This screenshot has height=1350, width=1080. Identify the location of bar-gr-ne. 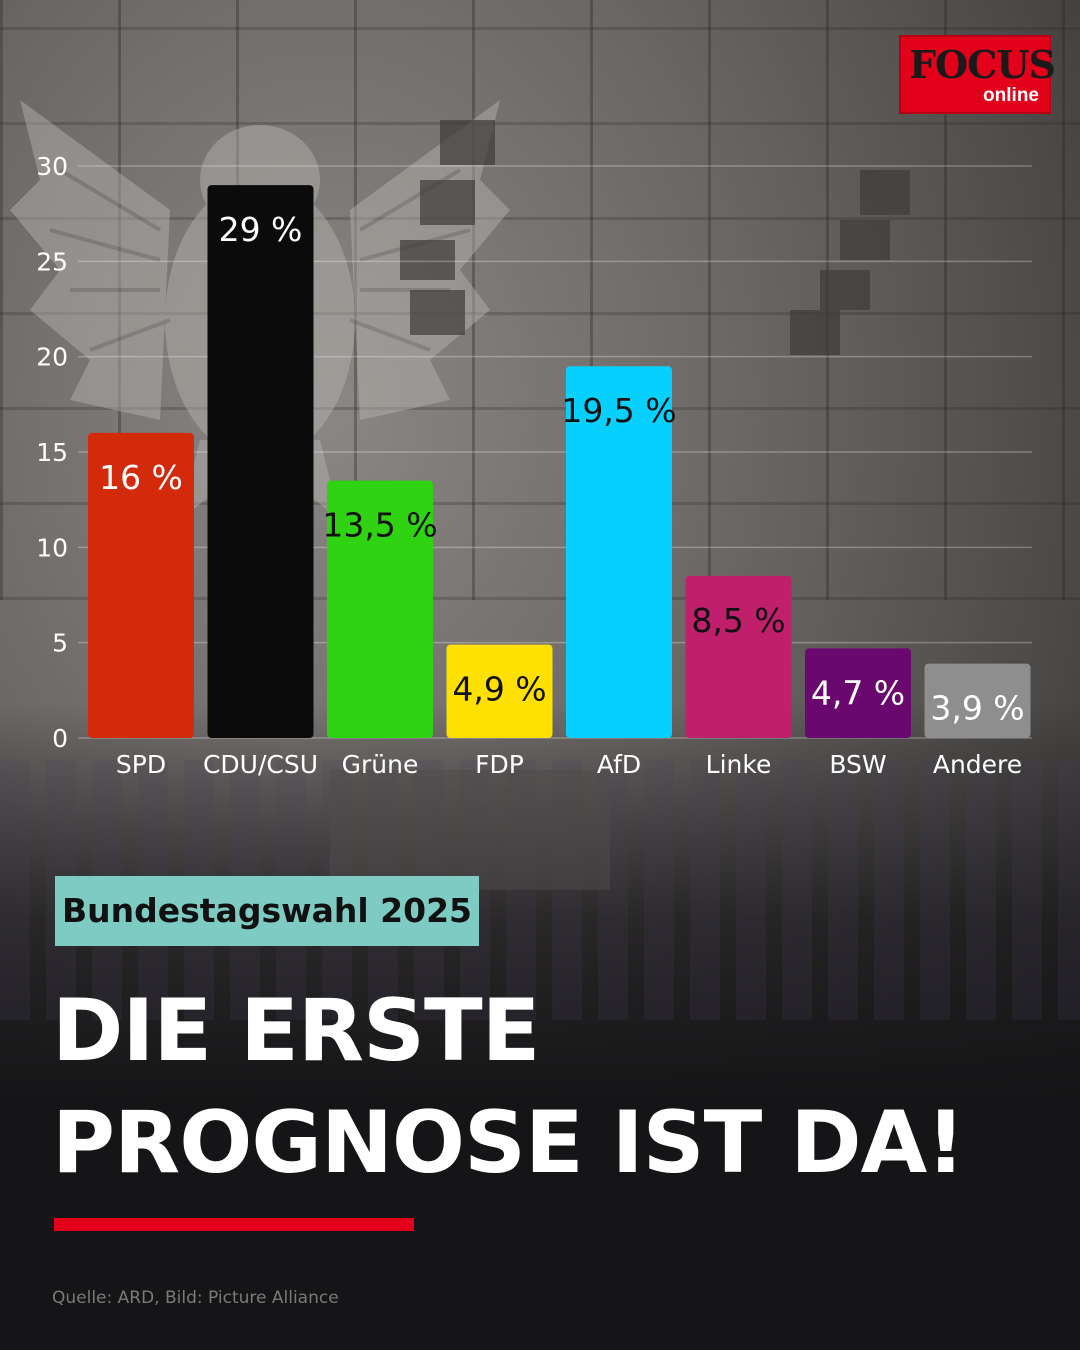
(380, 609).